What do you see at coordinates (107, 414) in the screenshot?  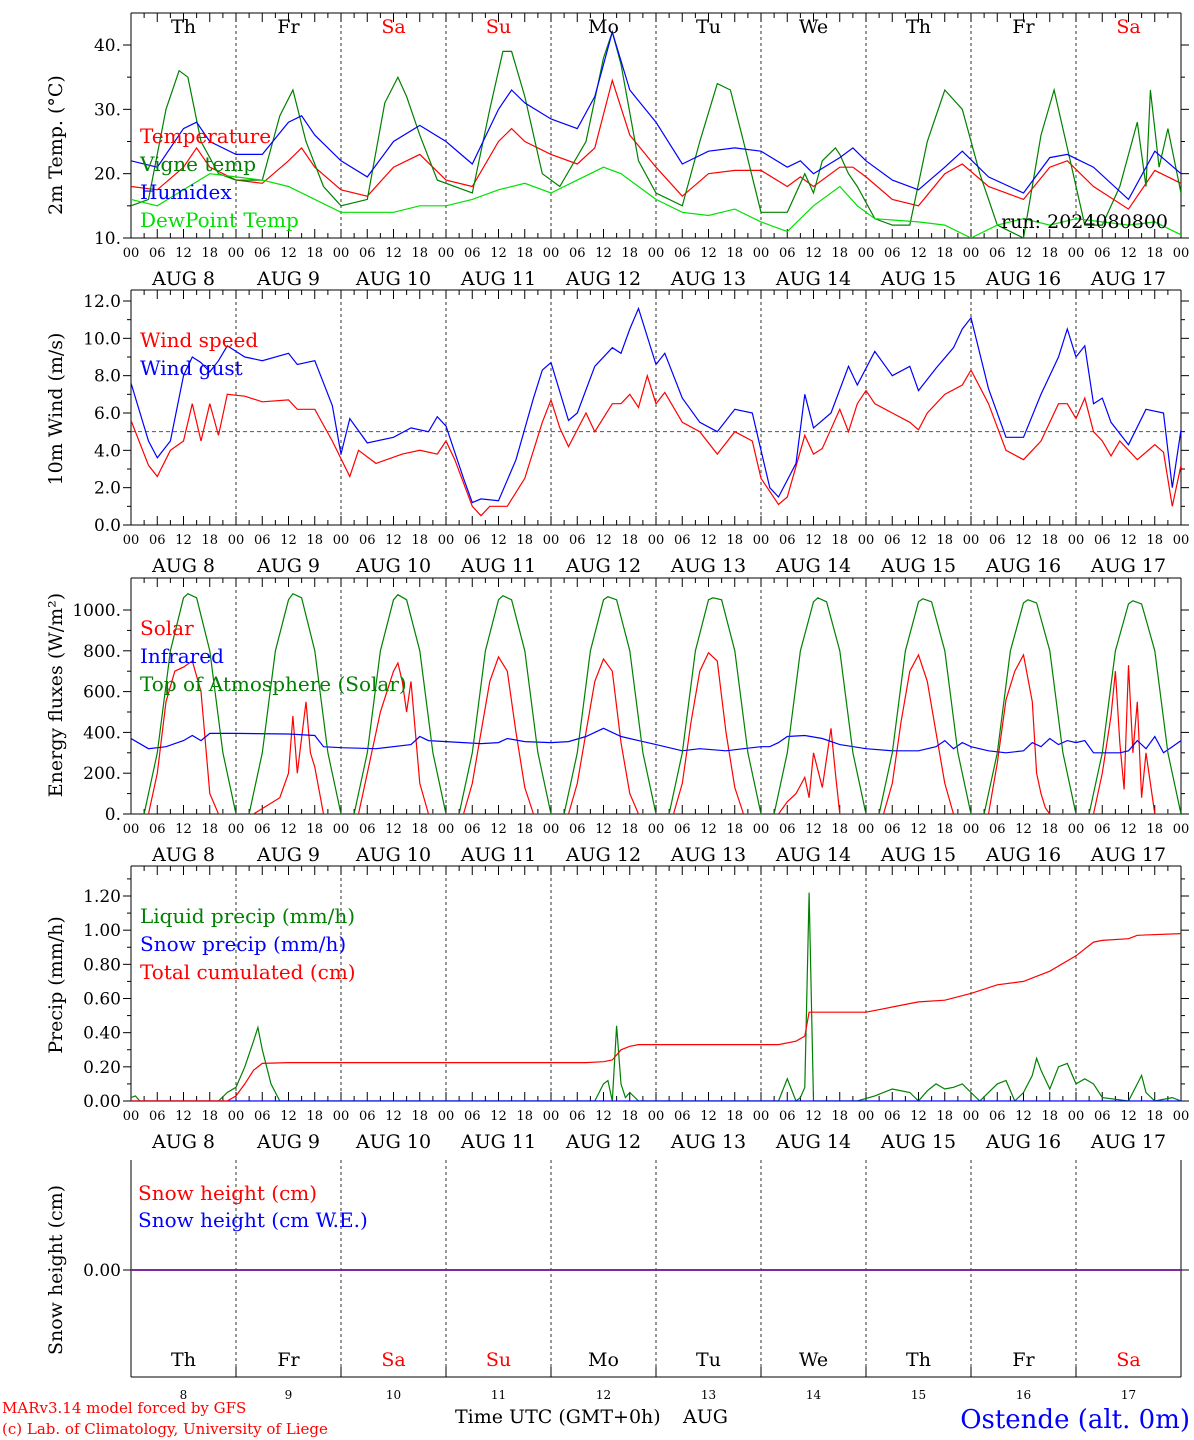 I see `y-tick-label: 6.0` at bounding box center [107, 414].